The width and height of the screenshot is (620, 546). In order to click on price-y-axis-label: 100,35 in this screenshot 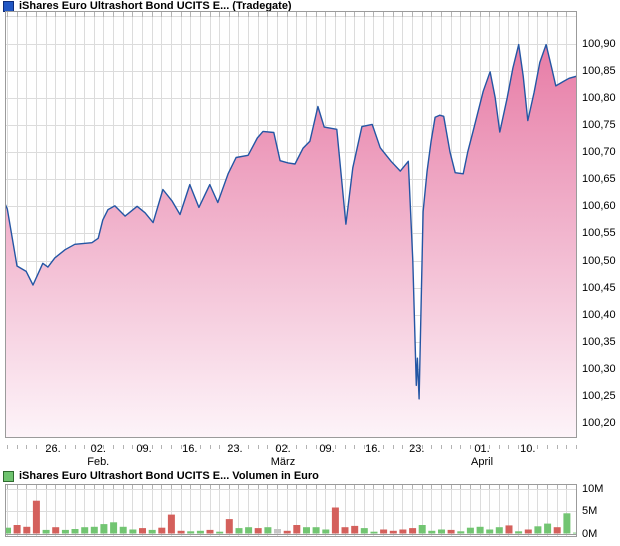, I will do `click(599, 342)`.